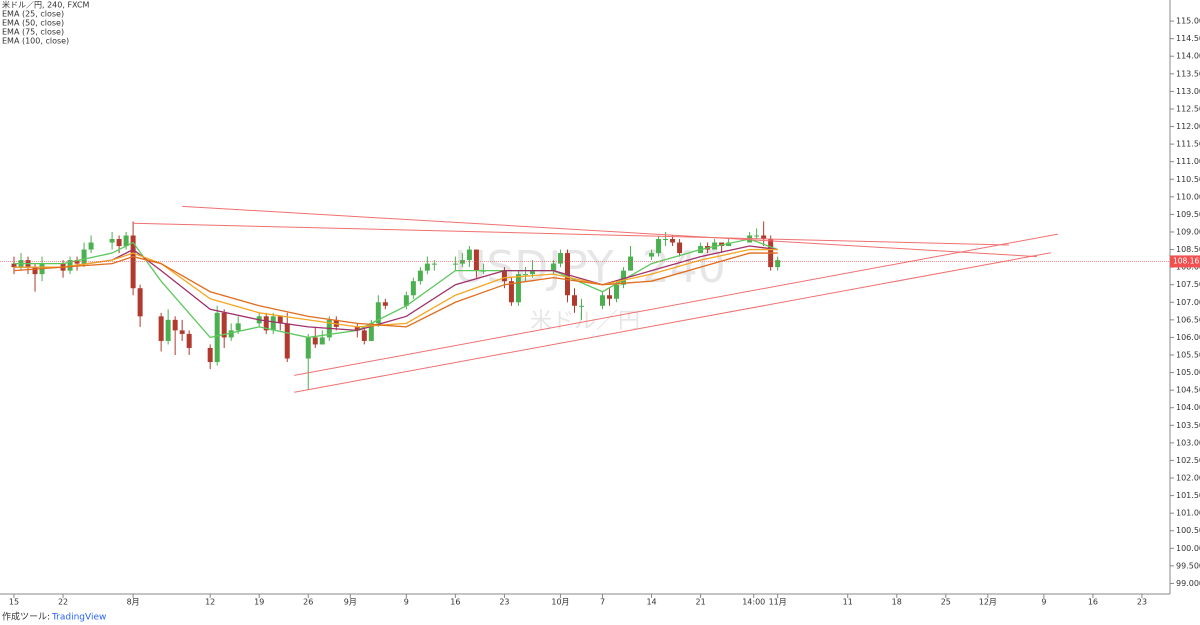  Describe the element at coordinates (1188, 214) in the screenshot. I see `y-tick-label: 109.500` at that location.